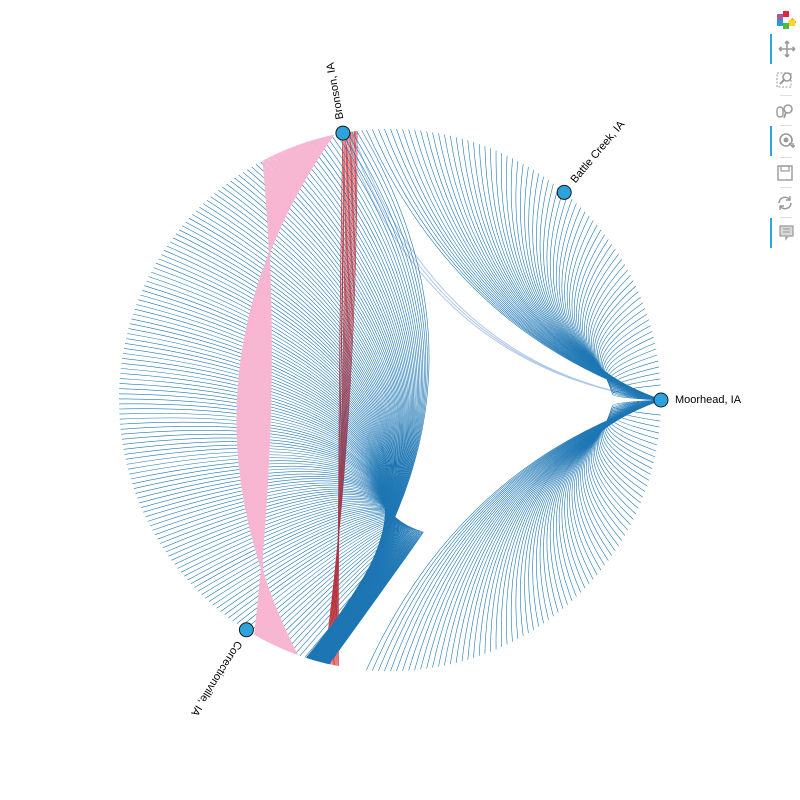  I want to click on wheel-zoom-tool, so click(785, 111).